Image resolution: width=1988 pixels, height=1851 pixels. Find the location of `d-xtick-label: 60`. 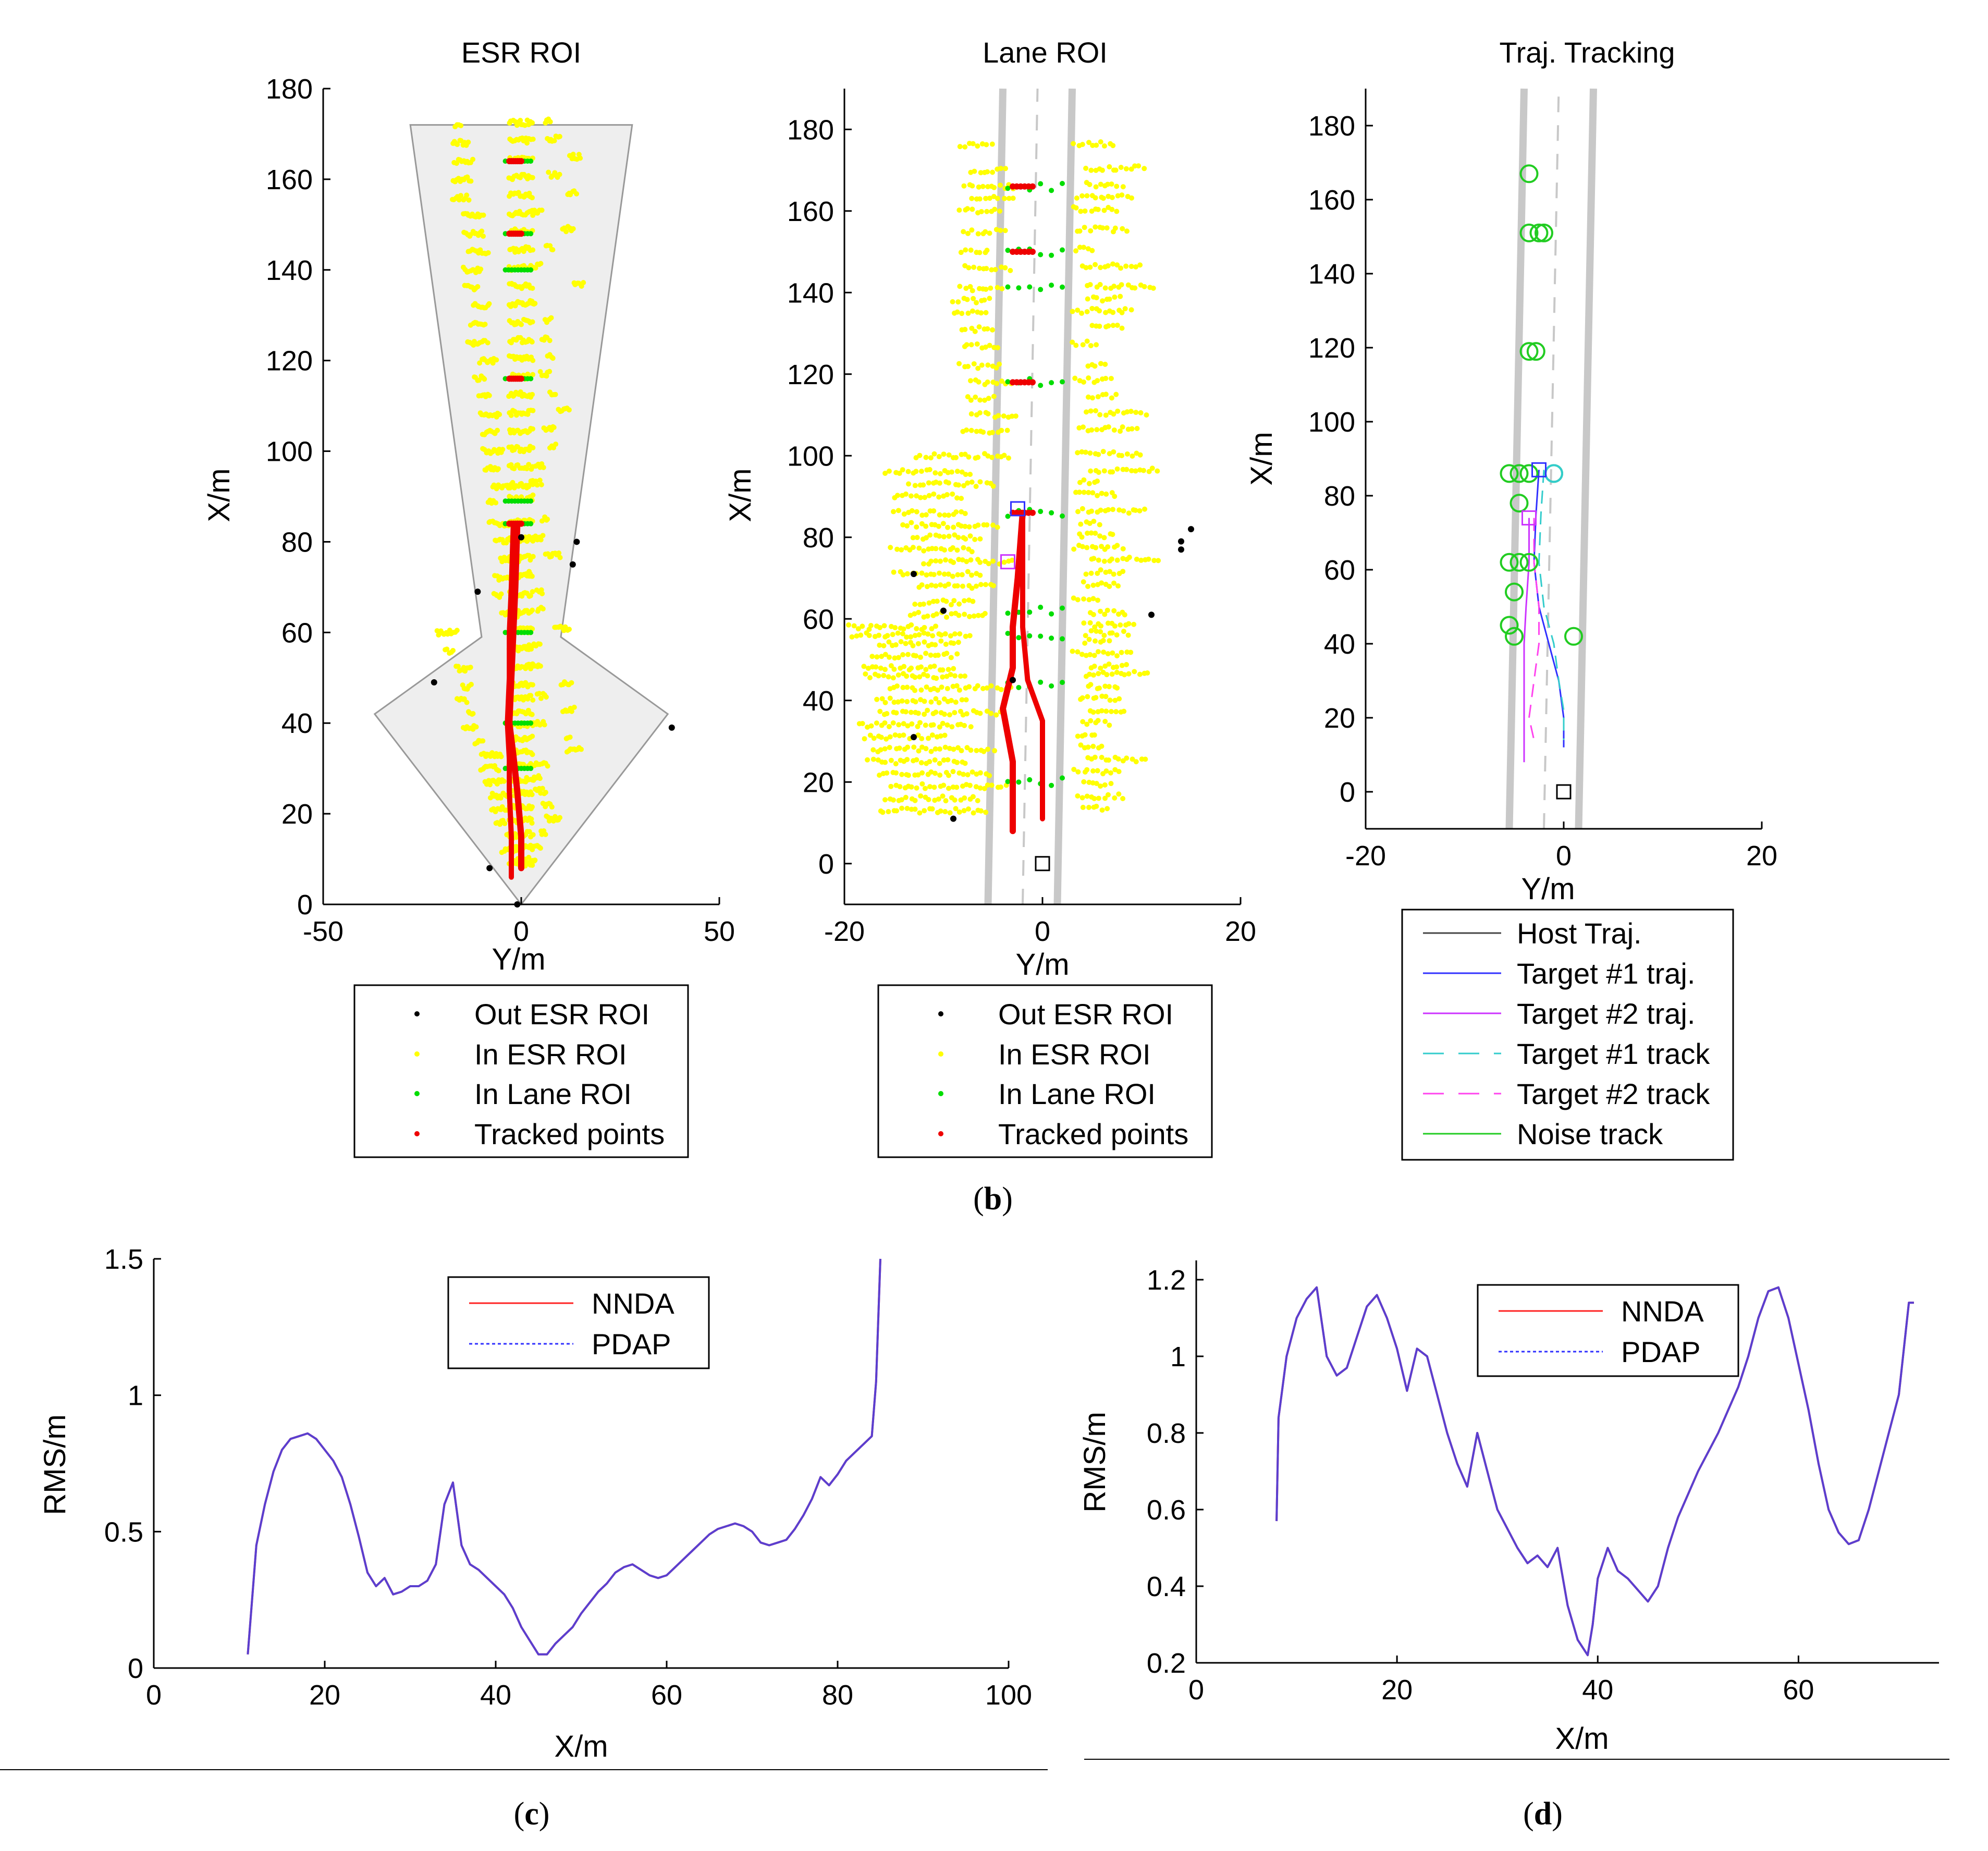

d-xtick-label: 60 is located at coordinates (1799, 1690).